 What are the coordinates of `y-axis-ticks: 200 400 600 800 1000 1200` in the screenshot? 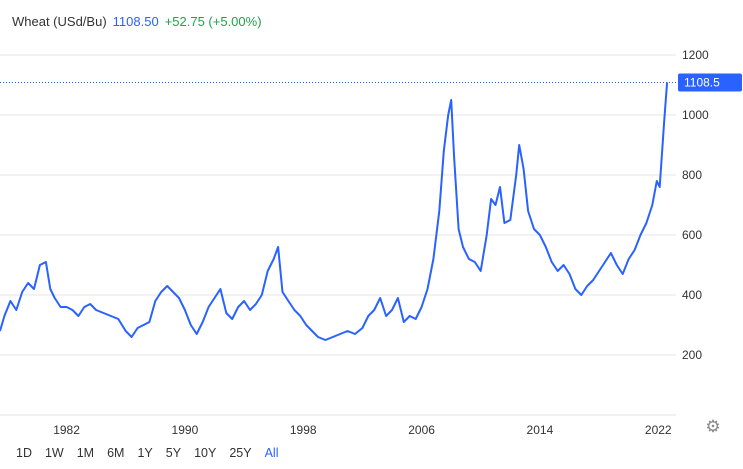 It's located at (695, 205).